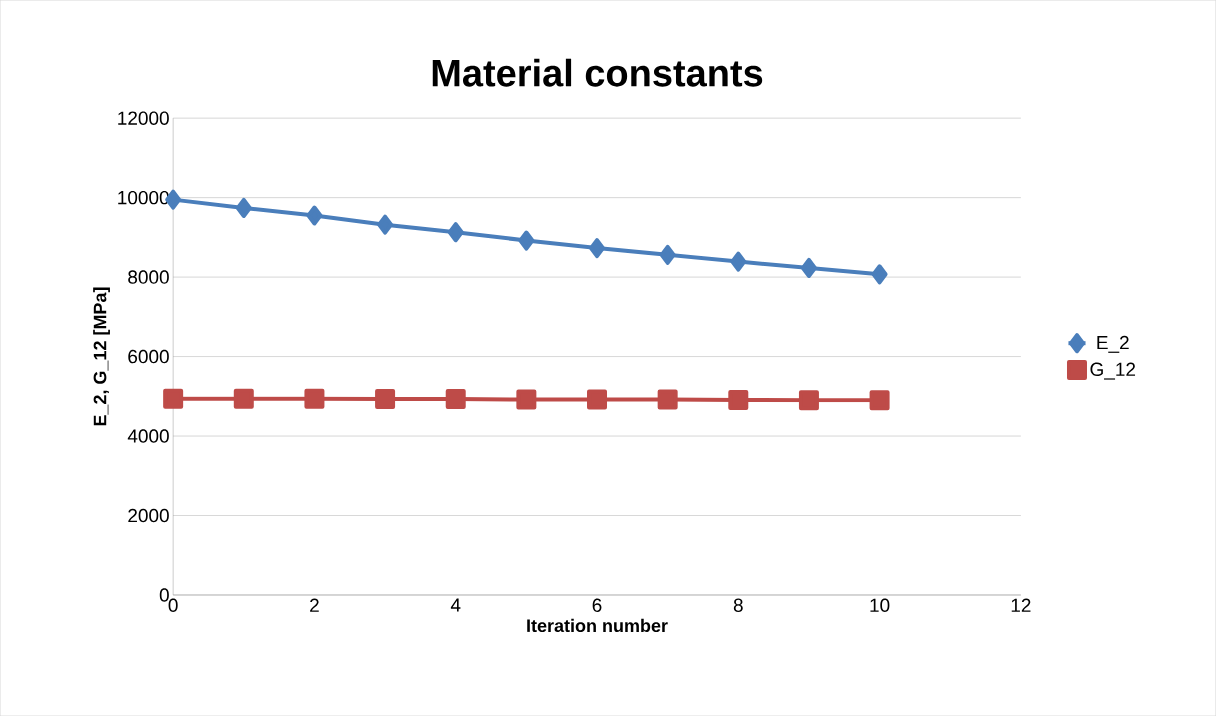 The image size is (1216, 716). Describe the element at coordinates (148, 277) in the screenshot. I see `y-tick-label: 8000` at that location.